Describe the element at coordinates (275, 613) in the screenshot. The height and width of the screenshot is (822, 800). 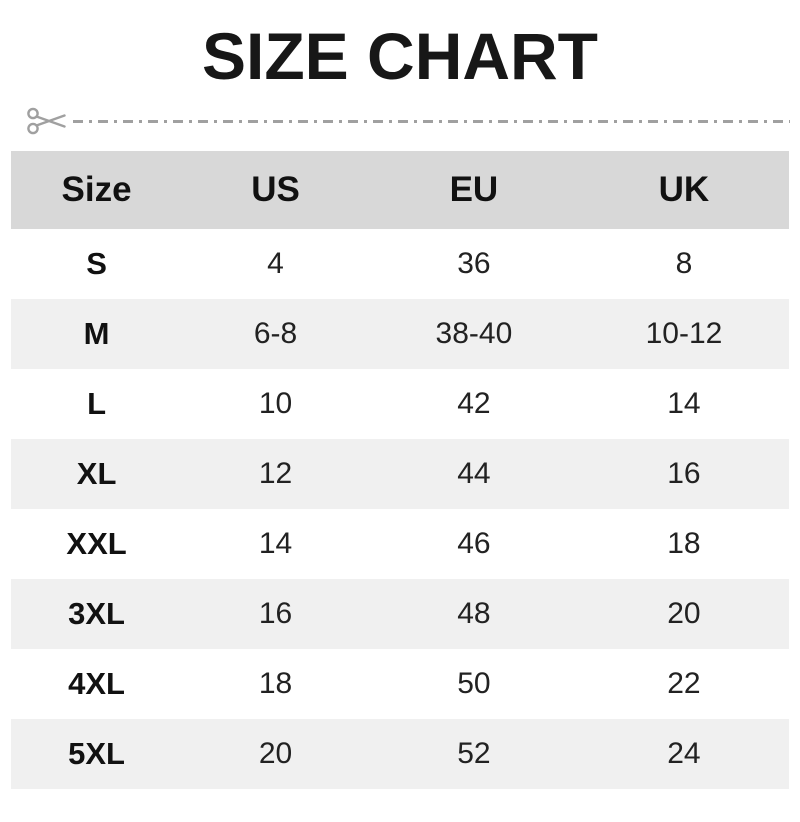
I see `cell-us: 16` at that location.